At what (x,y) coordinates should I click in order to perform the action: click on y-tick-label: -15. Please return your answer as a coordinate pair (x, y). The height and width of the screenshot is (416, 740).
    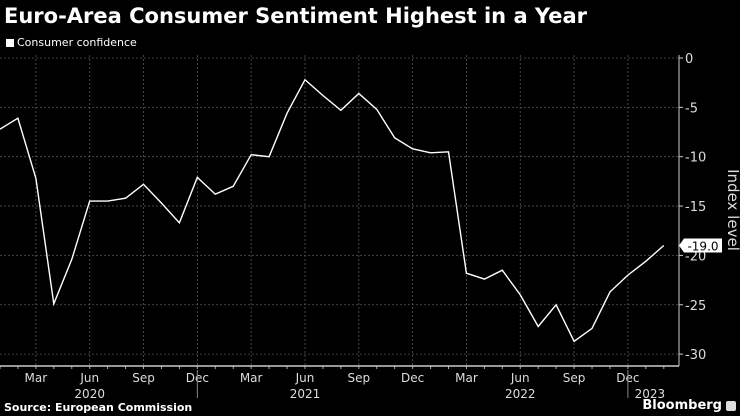
    Looking at the image, I should click on (695, 207).